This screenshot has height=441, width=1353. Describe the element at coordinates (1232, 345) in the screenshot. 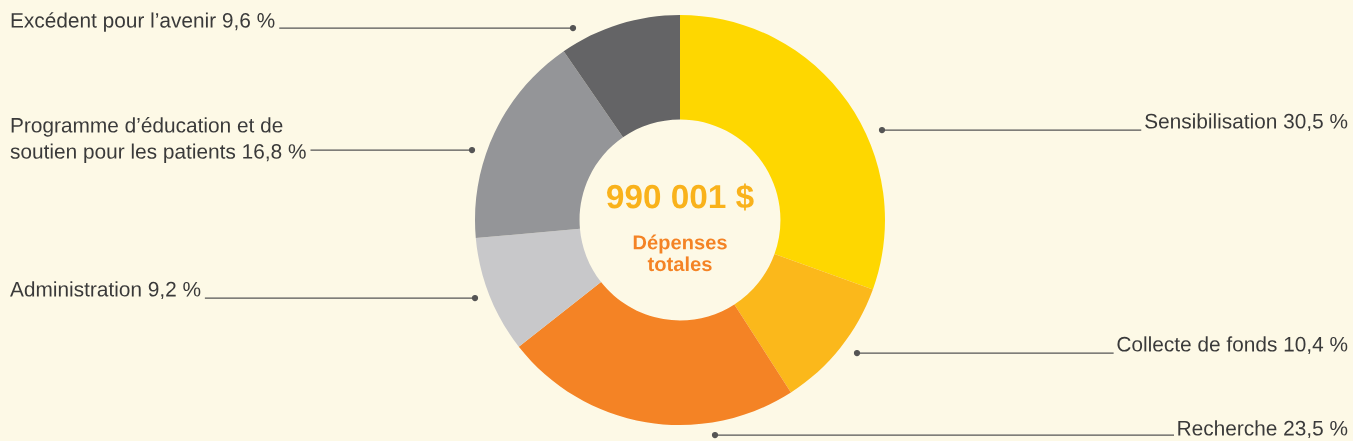

I see `slice-label: Collecte de fonds 10,4 %` at that location.